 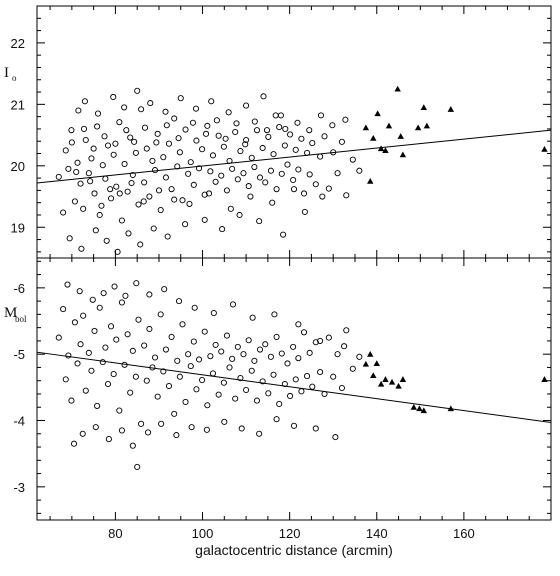 I want to click on top-panel-y-tick-labels: 19 20 21 22, so click(x=18, y=135).